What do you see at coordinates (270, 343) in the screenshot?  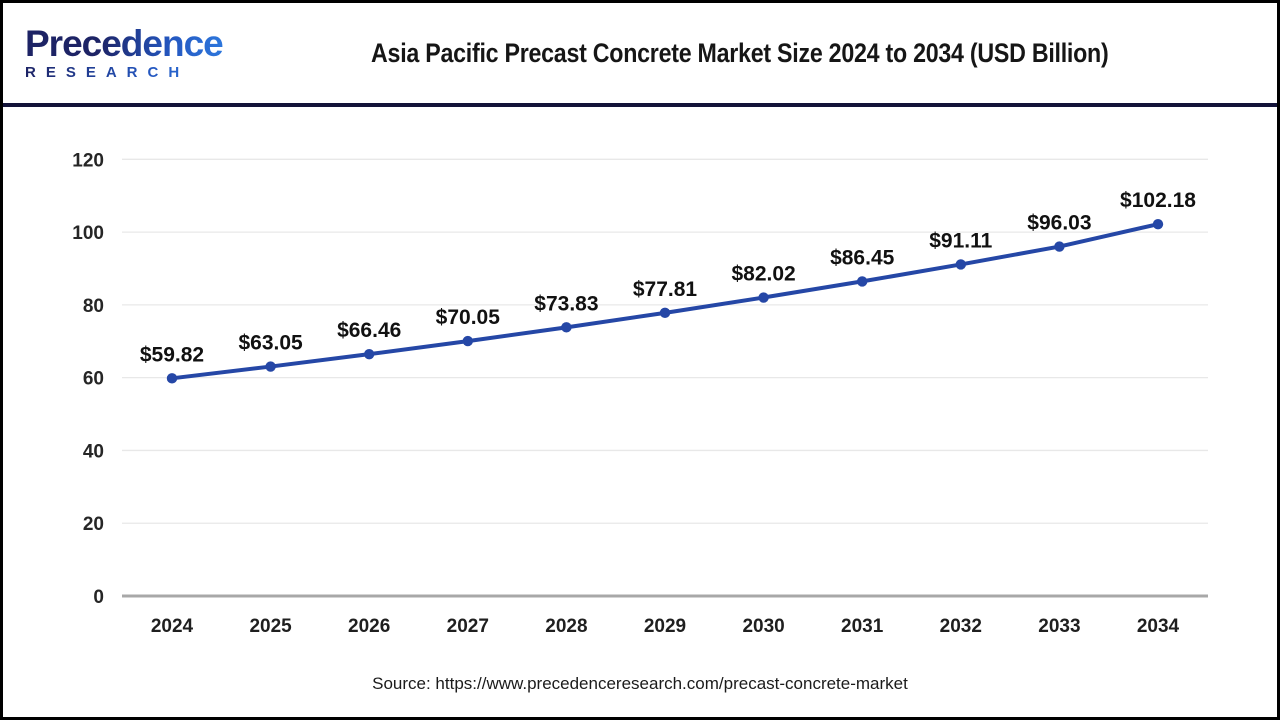 I see `data-label-2025: $63.05` at bounding box center [270, 343].